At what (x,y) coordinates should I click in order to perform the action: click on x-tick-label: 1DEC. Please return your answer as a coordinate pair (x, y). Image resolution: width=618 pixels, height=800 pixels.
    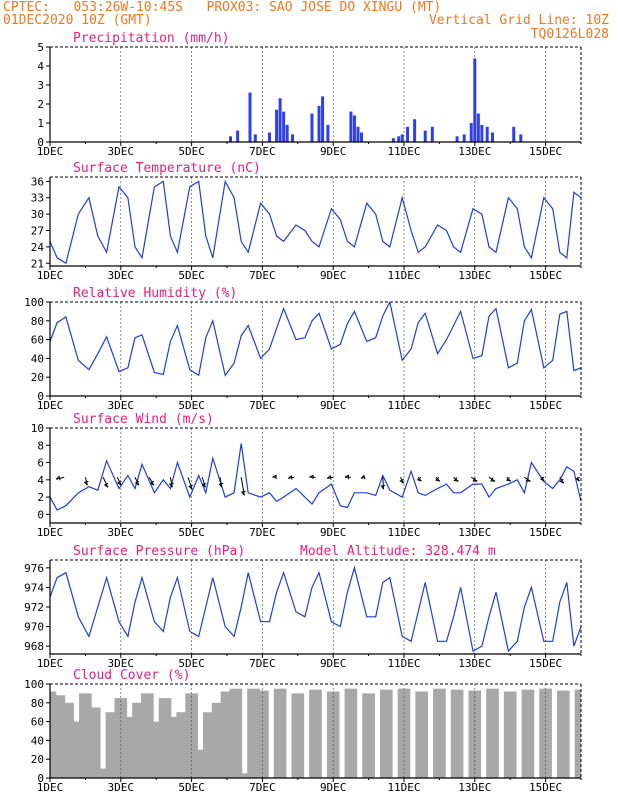
    Looking at the image, I should click on (50, 275).